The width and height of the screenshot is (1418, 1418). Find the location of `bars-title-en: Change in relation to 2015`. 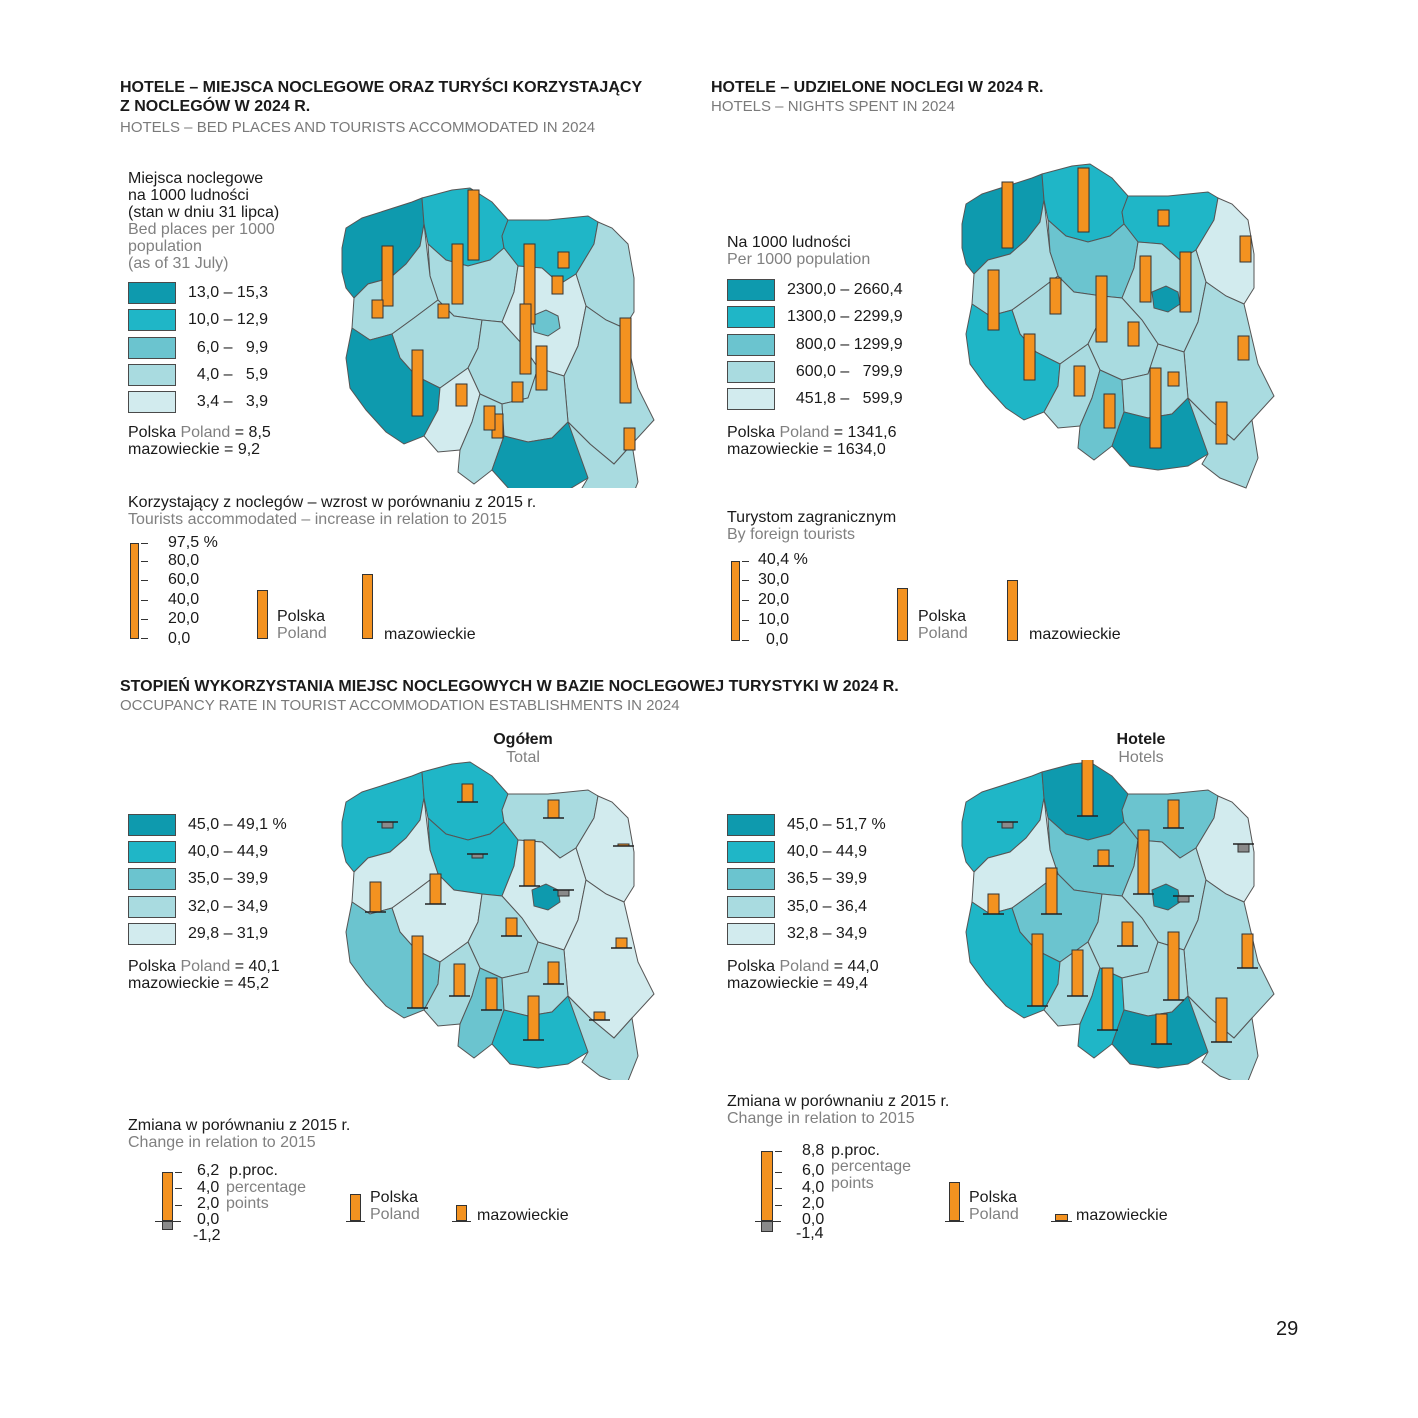

bars-title-en: Change in relation to 2015 is located at coordinates (222, 1142).